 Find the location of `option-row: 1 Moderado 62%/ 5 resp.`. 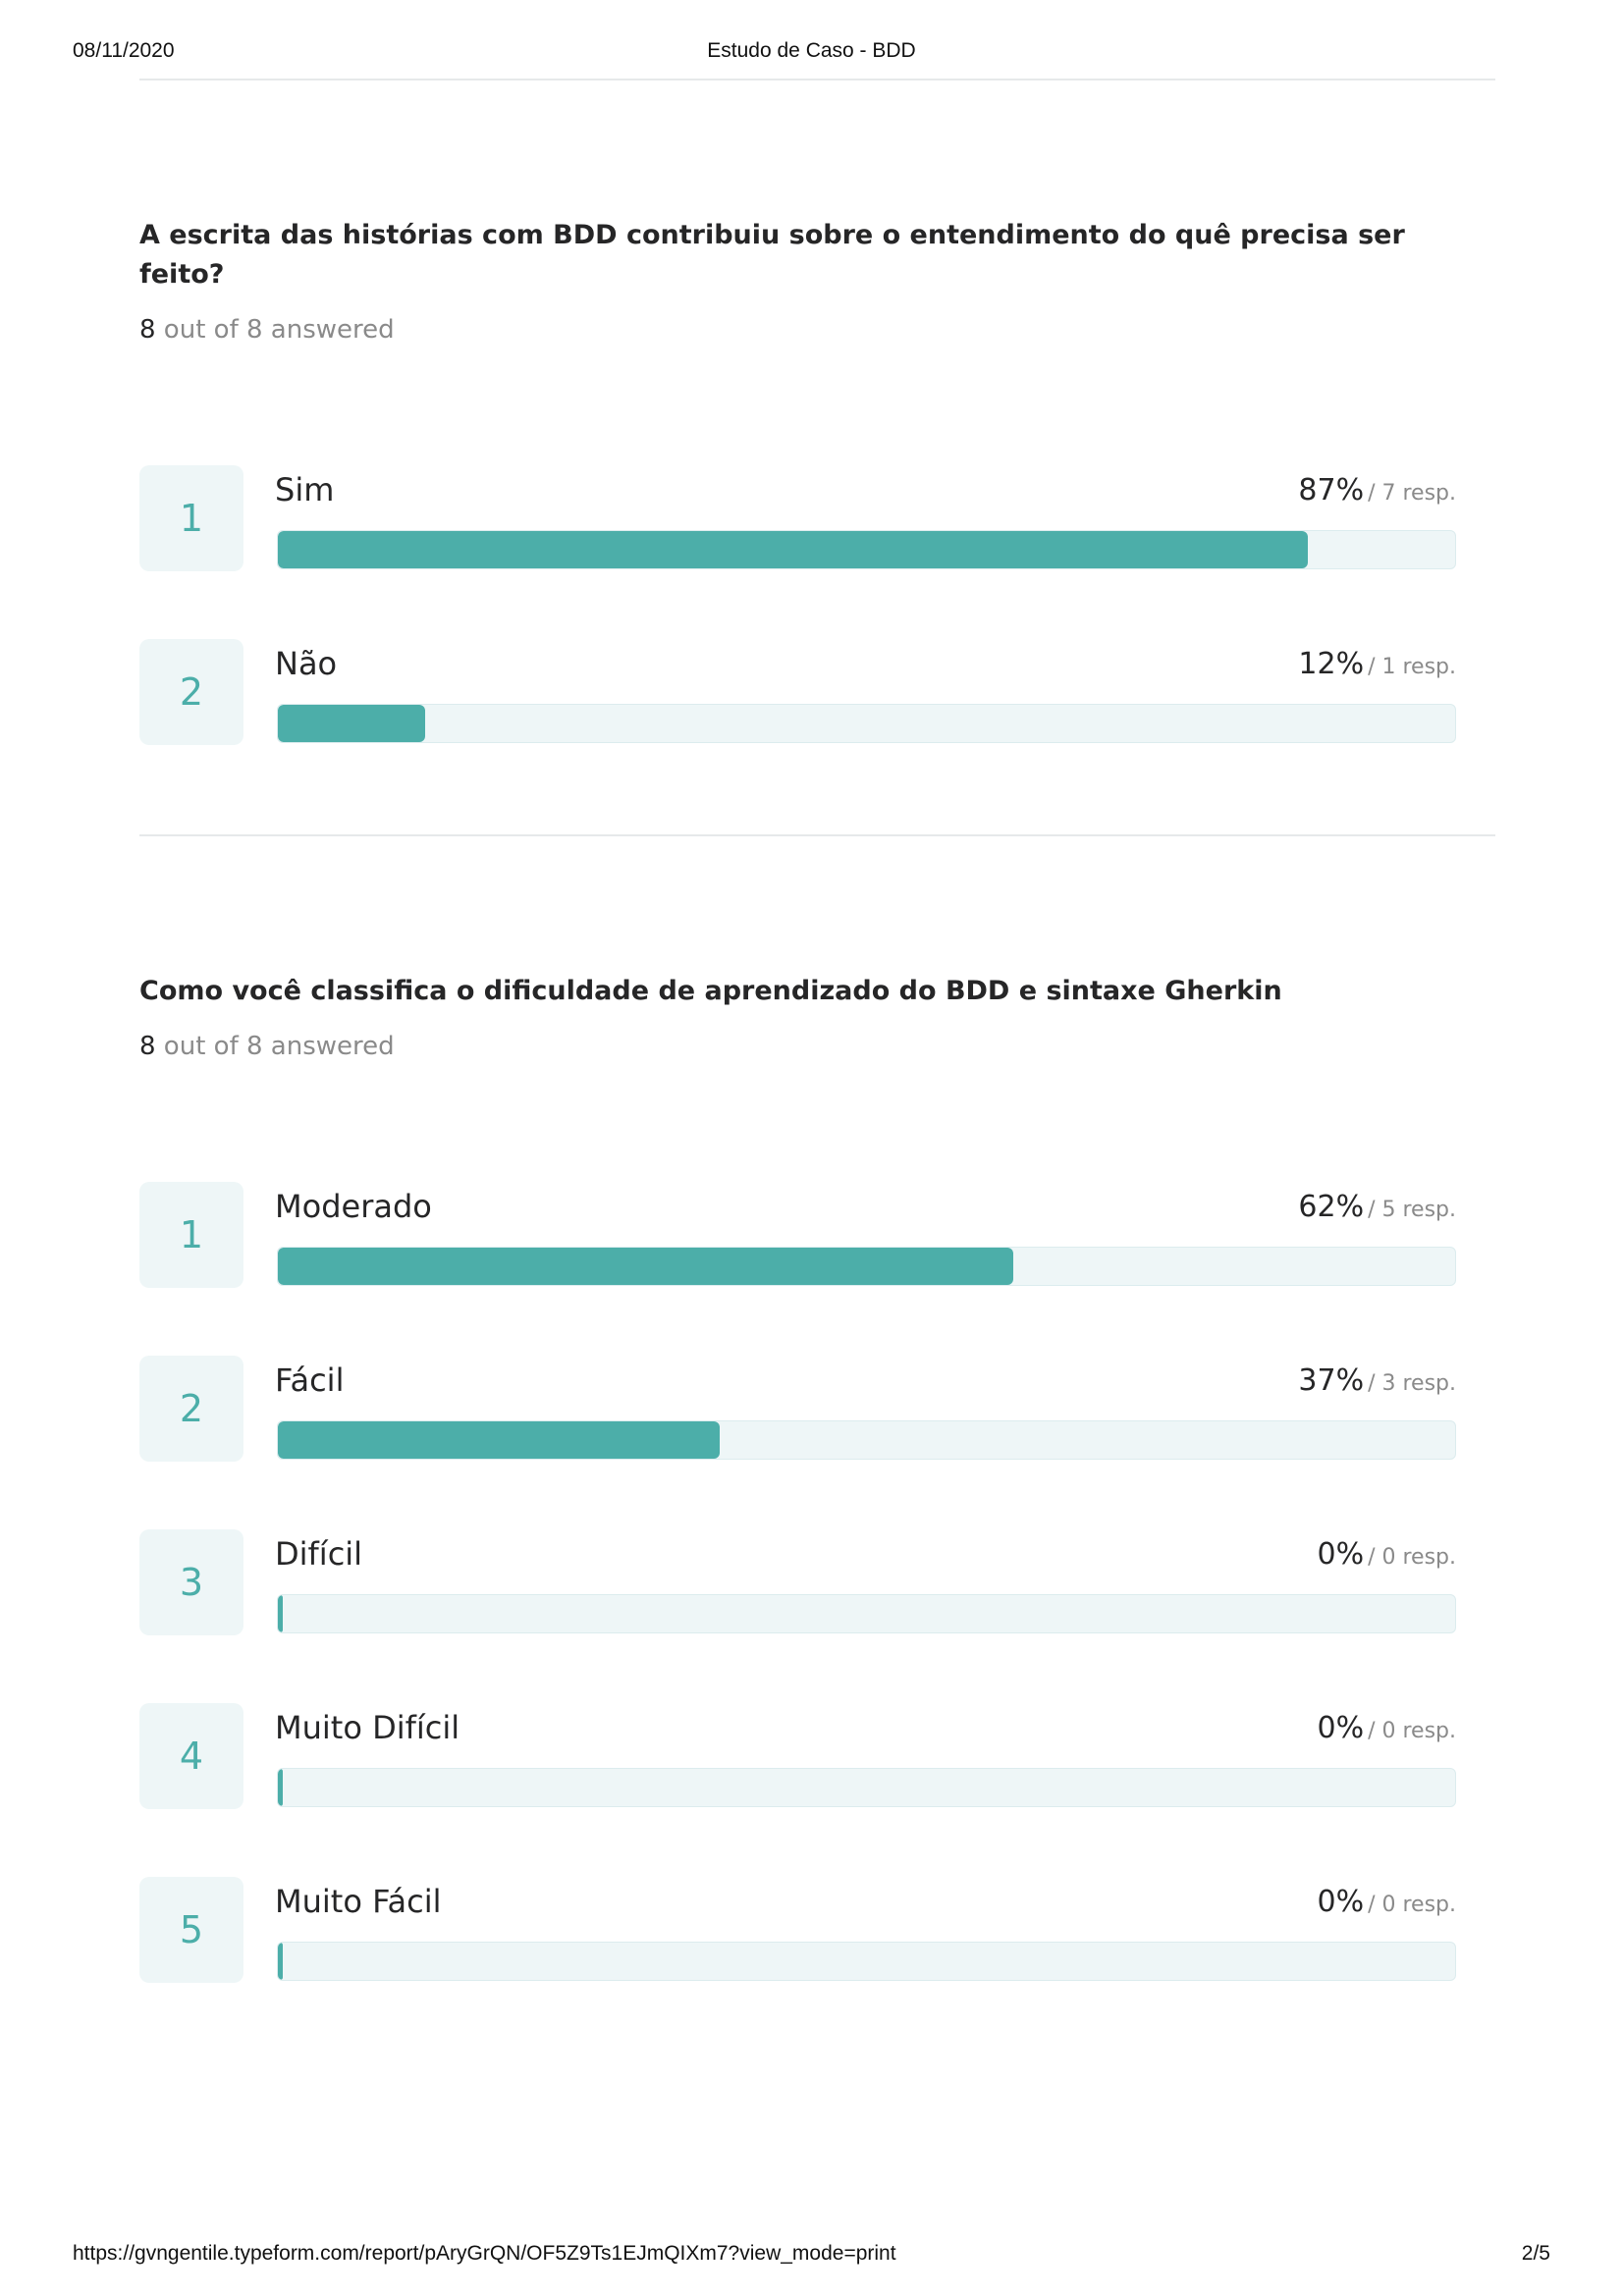

option-row: 1 Moderado 62%/ 5 resp. is located at coordinates (797, 1236).